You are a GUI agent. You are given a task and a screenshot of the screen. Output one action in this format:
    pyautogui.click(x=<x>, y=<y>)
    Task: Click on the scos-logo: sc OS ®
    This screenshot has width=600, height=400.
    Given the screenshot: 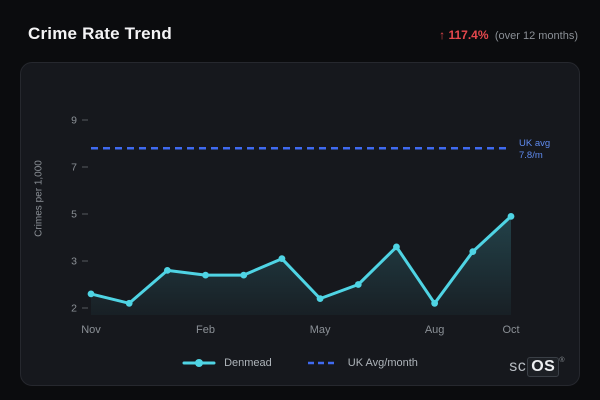 What is the action you would take?
    pyautogui.click(x=537, y=367)
    